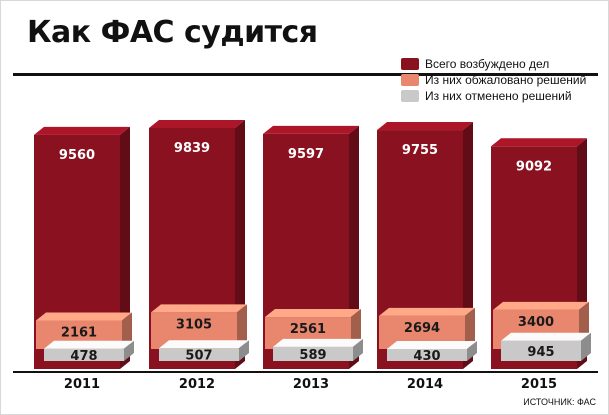 Image resolution: width=609 pixels, height=415 pixels. I want to click on bar-appealed-2014-top, so click(427, 311).